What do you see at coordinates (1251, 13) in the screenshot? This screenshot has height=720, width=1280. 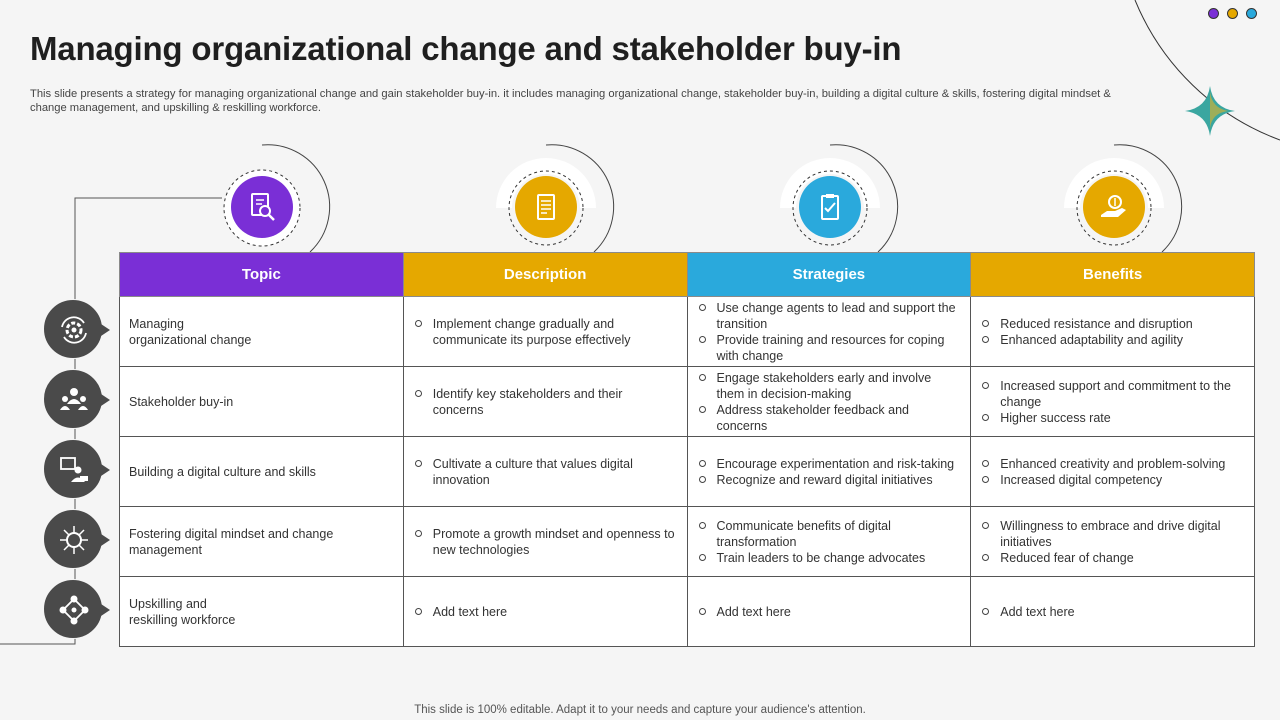 I see `blue-dot` at bounding box center [1251, 13].